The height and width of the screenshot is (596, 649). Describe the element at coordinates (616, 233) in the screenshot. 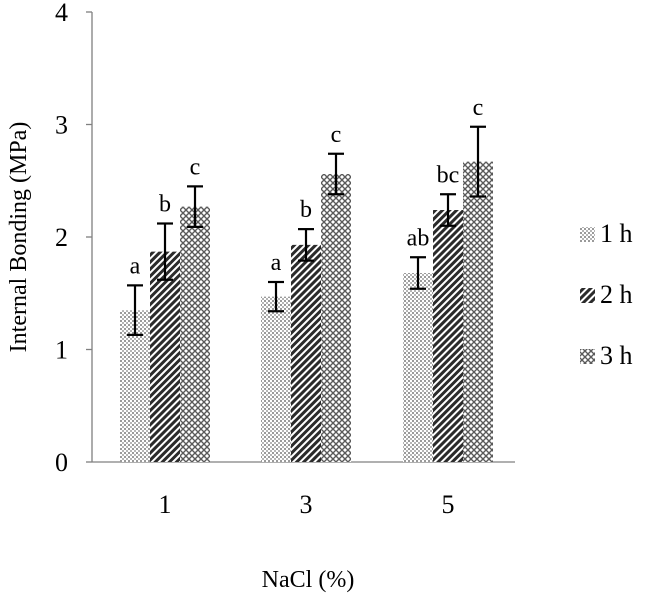

I see `legend-label: 1 h` at that location.